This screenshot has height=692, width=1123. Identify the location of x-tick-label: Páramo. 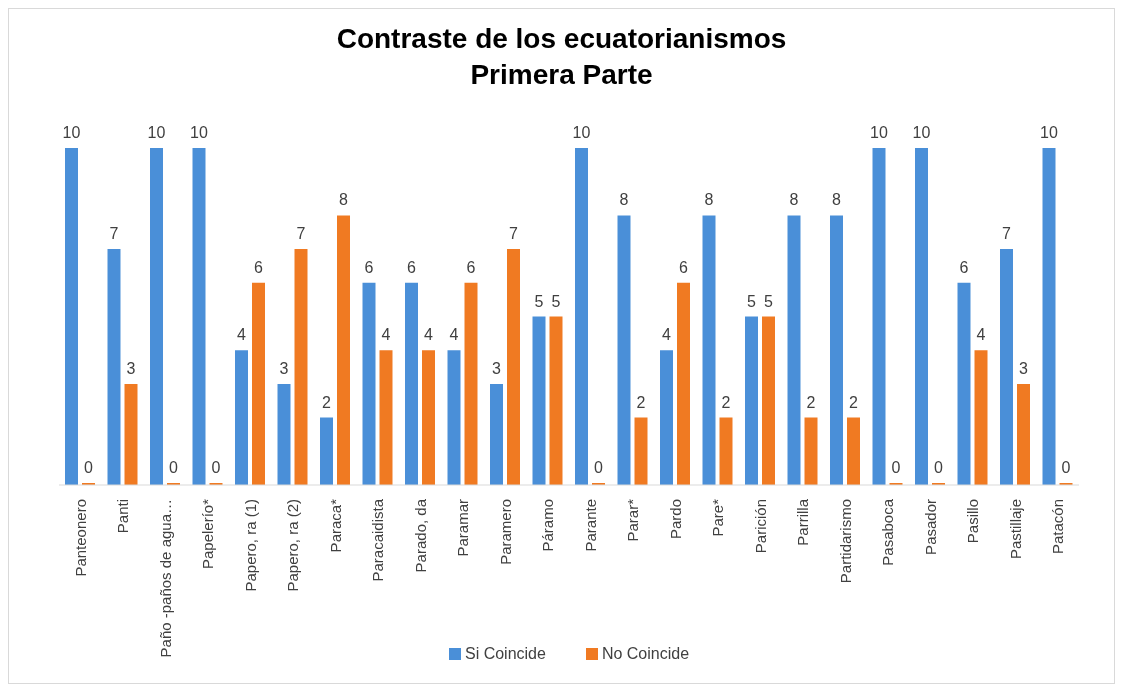
(548, 525).